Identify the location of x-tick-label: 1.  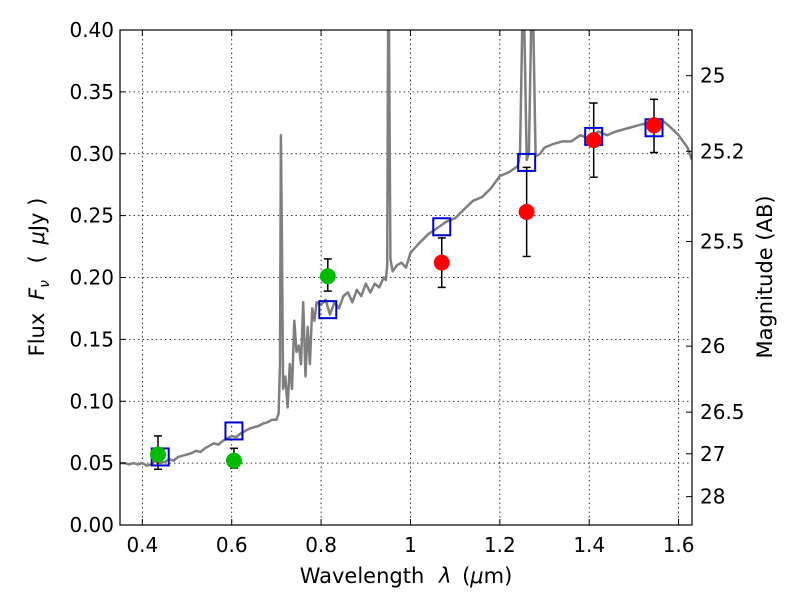
(410, 545).